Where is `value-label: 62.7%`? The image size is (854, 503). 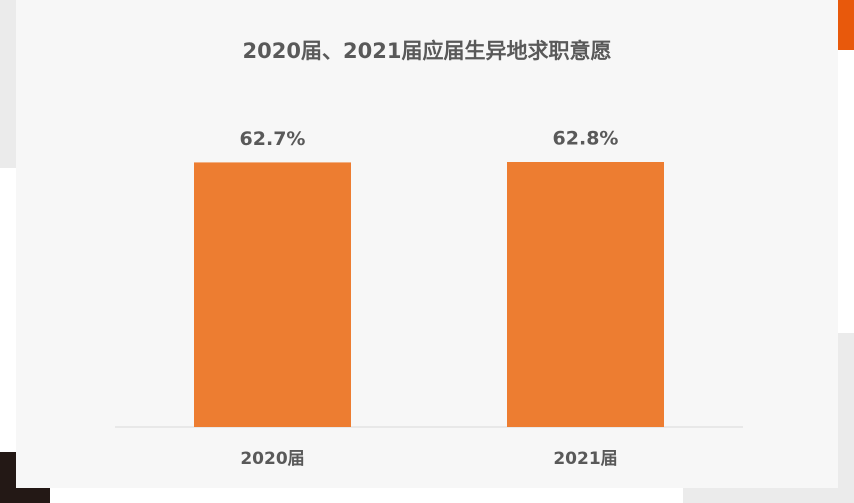 value-label: 62.7% is located at coordinates (273, 139).